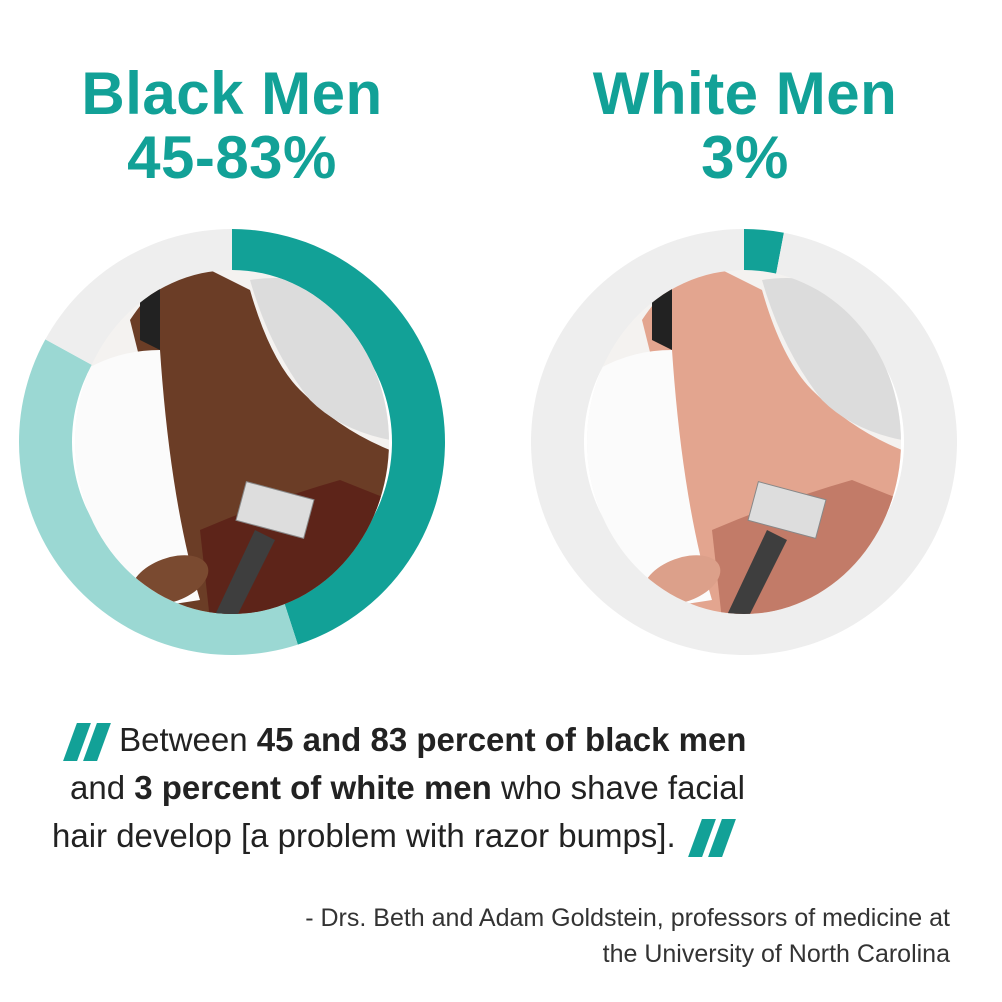 The image size is (1002, 1002). Describe the element at coordinates (618, 787) in the screenshot. I see `quote-text: who shave facial` at that location.